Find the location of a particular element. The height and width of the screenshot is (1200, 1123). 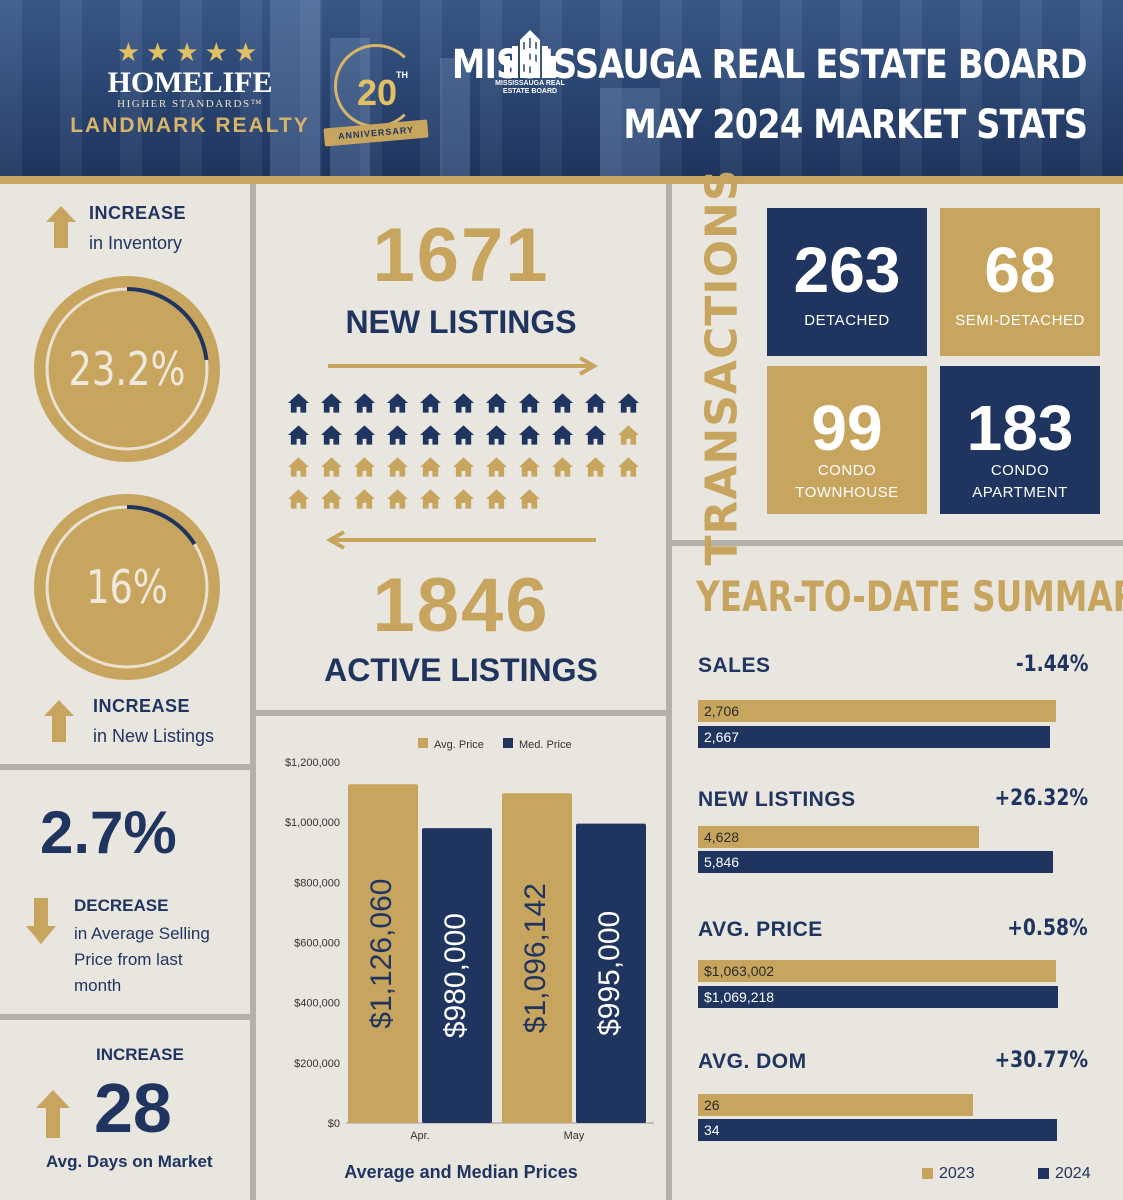

ytd-change: +26.32% is located at coordinates (1041, 798).